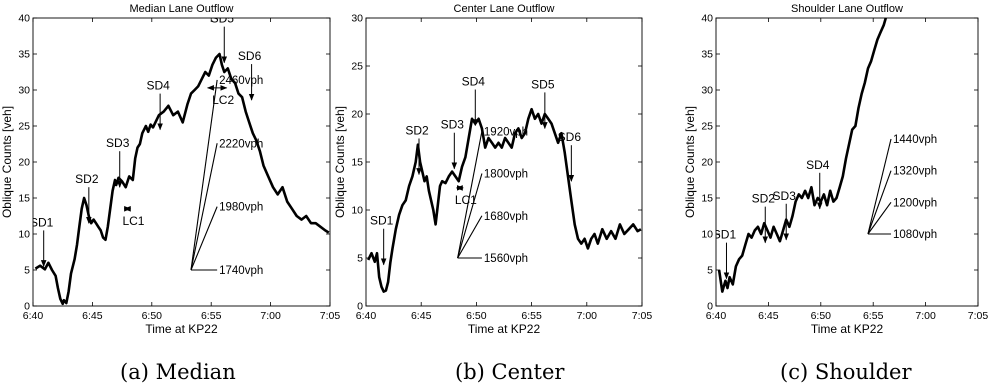 This screenshot has height=389, width=990. Describe the element at coordinates (915, 235) in the screenshot. I see `rate-fan-label: 1080vph` at that location.